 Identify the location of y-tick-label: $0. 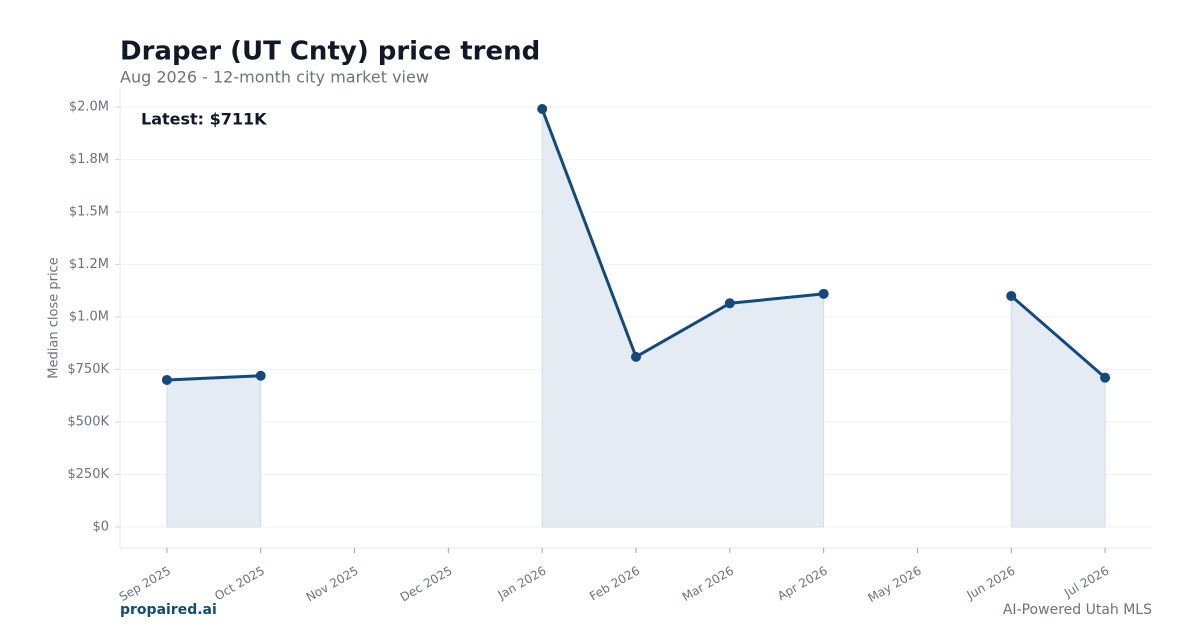
(100, 526).